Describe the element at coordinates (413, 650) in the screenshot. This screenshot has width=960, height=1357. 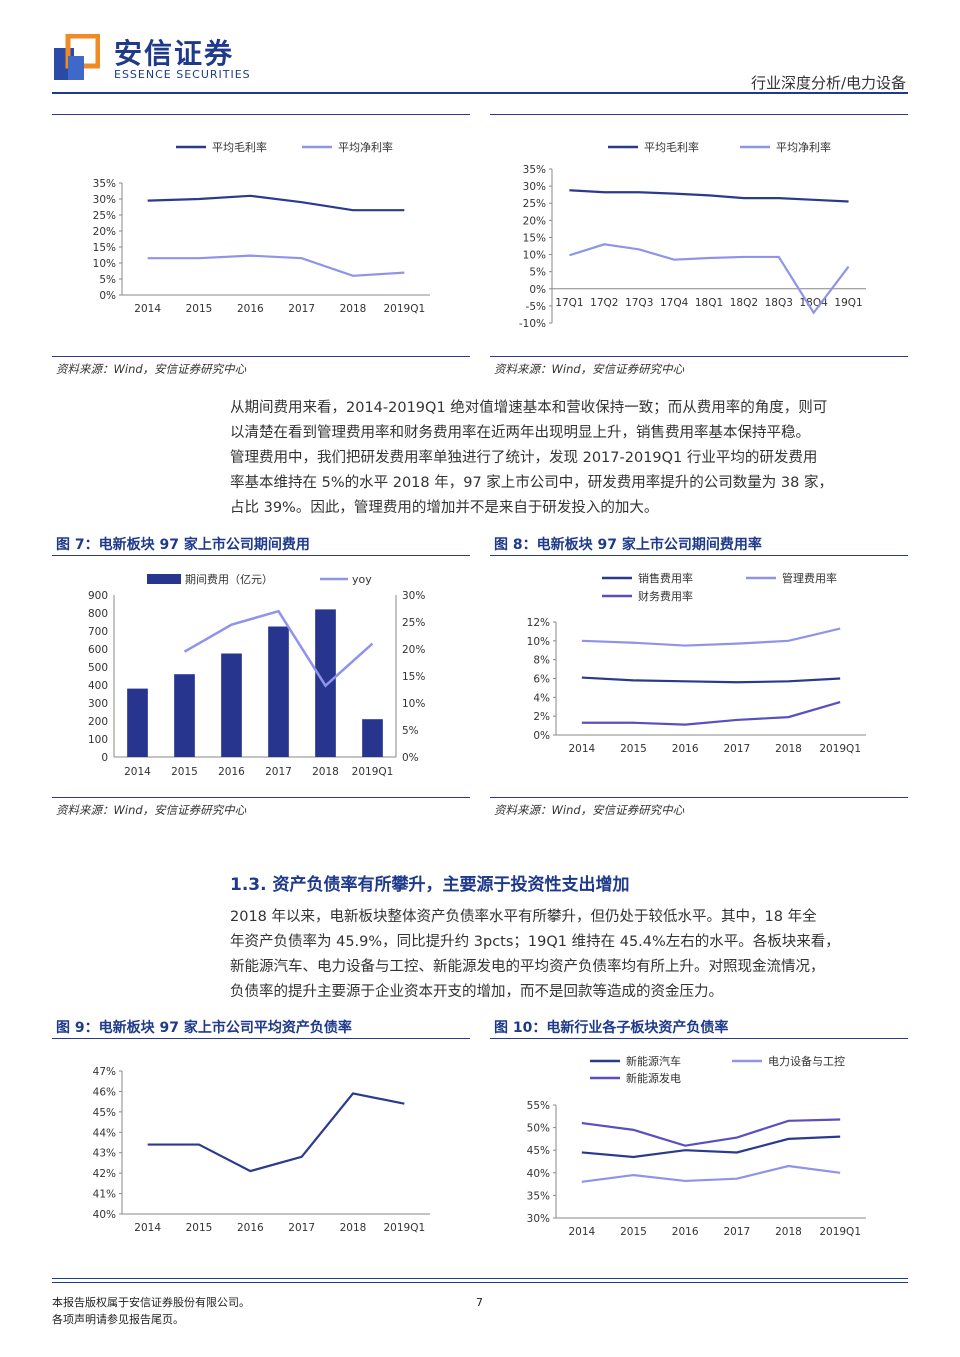
I see `y-right-tick-label: 20%` at that location.